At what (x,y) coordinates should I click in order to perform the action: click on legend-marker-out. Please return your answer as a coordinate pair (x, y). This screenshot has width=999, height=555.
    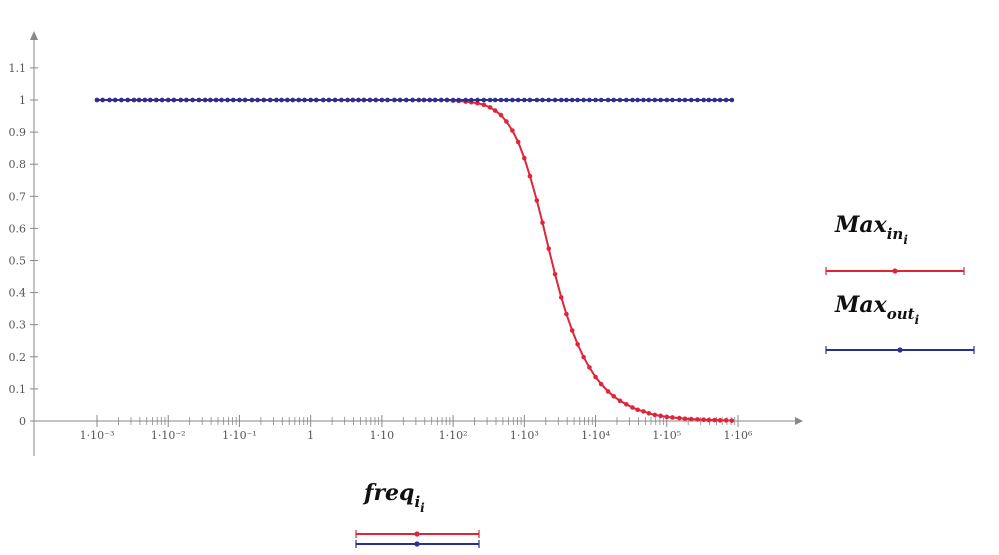
    Looking at the image, I should click on (900, 350).